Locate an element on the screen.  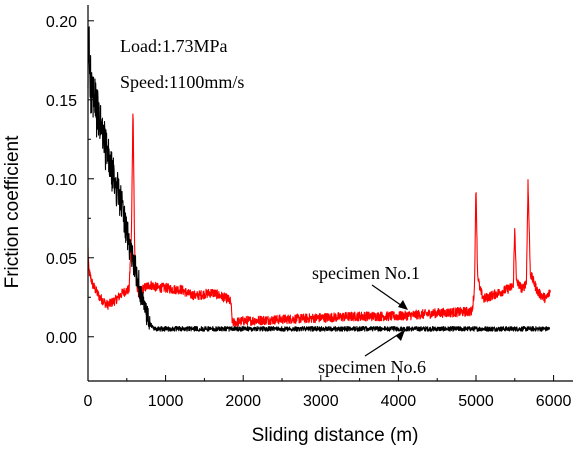
specimen-6-arrow is located at coordinates (383, 344).